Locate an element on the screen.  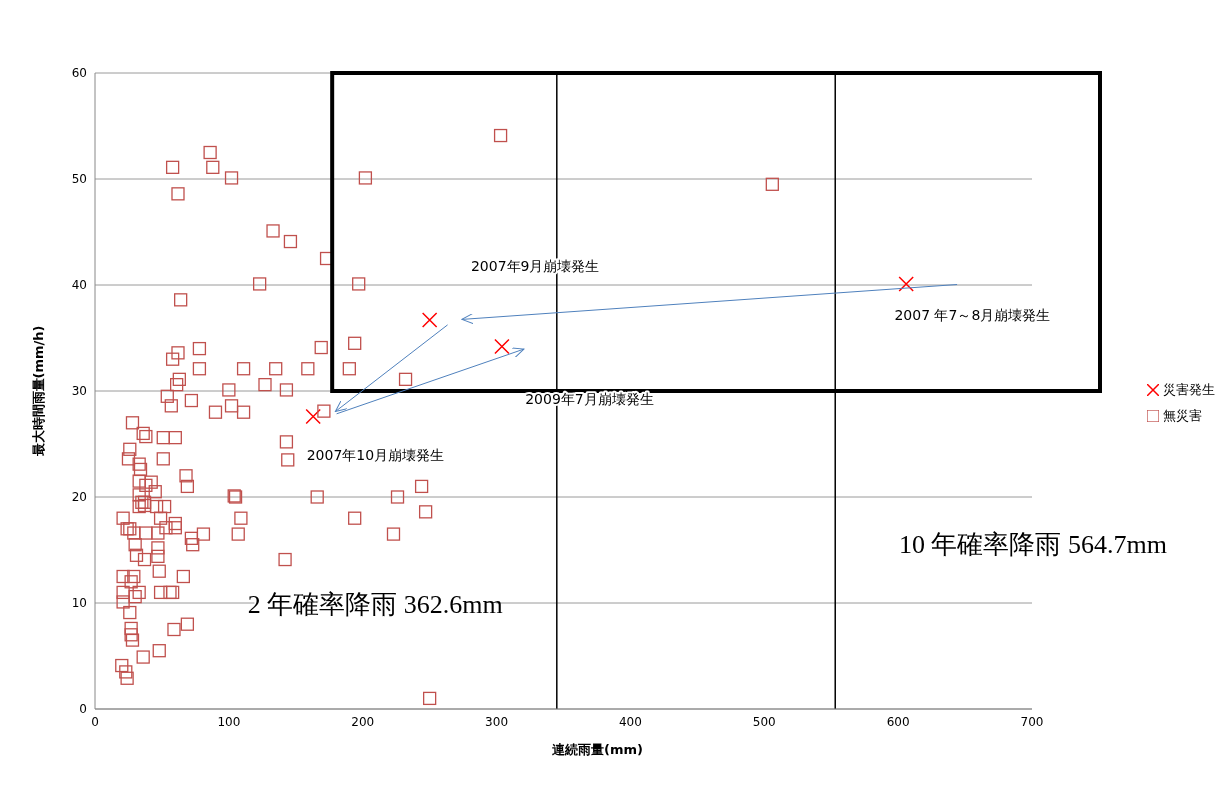
x-tick-label: 200 is located at coordinates (363, 721).